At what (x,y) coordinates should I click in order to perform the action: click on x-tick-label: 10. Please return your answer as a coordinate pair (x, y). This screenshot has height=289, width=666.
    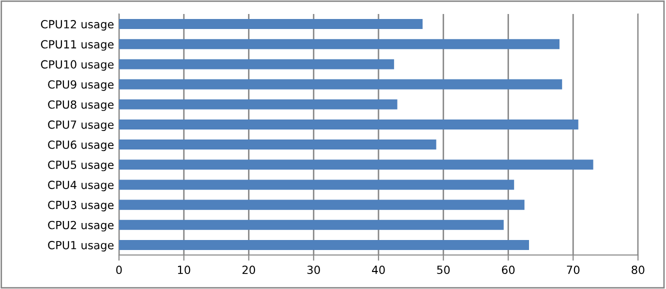
    Looking at the image, I should click on (184, 270).